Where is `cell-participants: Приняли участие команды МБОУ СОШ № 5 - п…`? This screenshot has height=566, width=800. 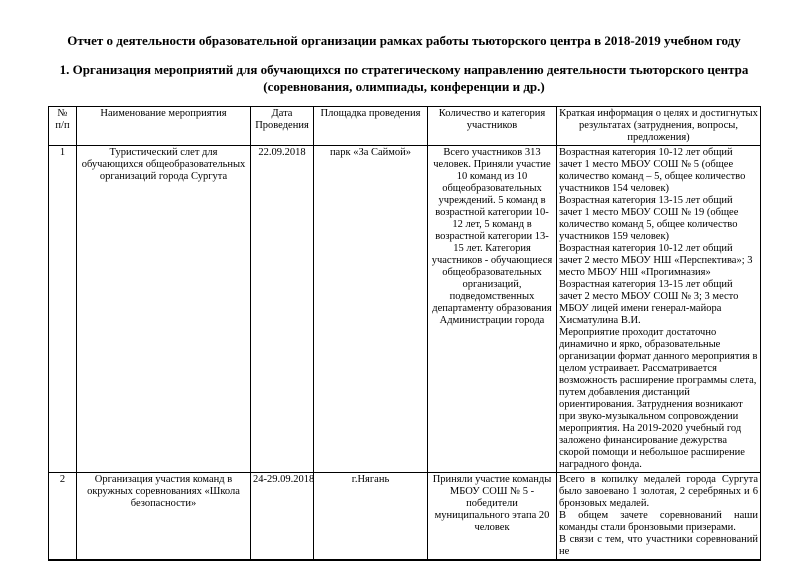
cell-participants: Приняли участие команды МБОУ СОШ № 5 - п… is located at coordinates (492, 516).